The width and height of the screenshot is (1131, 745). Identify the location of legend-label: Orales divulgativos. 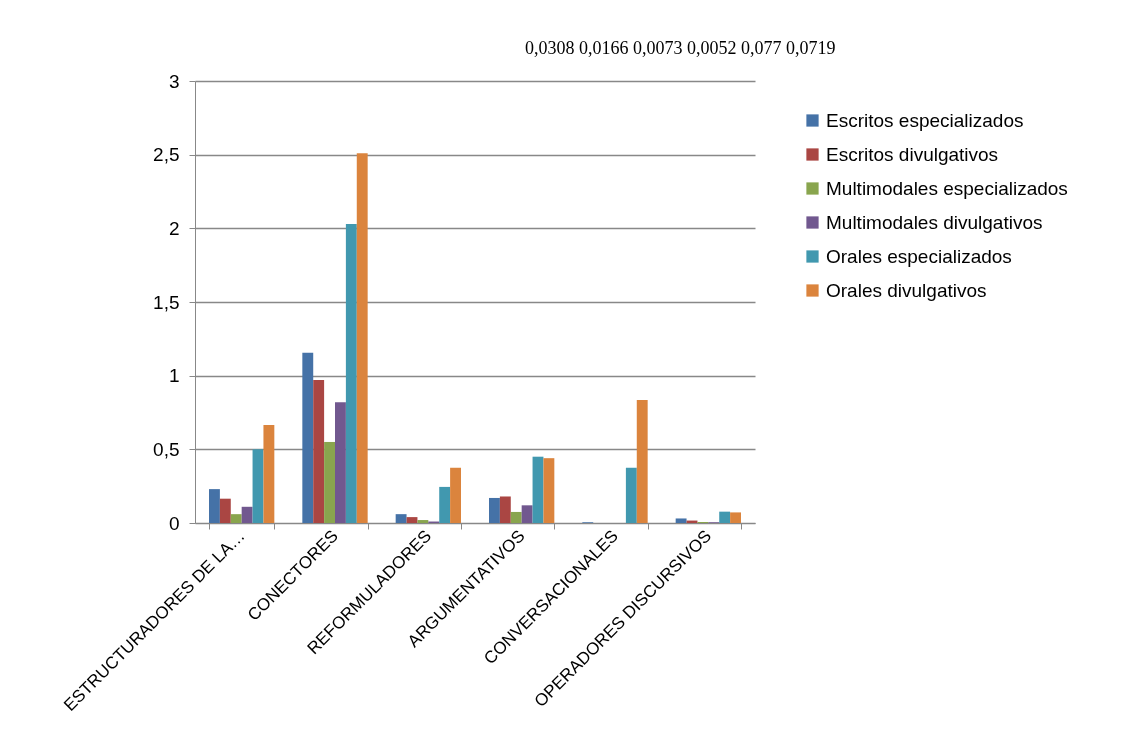
(906, 290).